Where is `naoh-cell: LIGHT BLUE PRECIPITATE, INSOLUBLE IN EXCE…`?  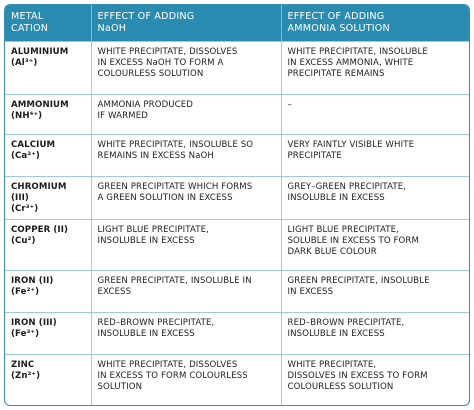
naoh-cell: LIGHT BLUE PRECIPITATE, INSOLUBLE IN EXCE… is located at coordinates (186, 245).